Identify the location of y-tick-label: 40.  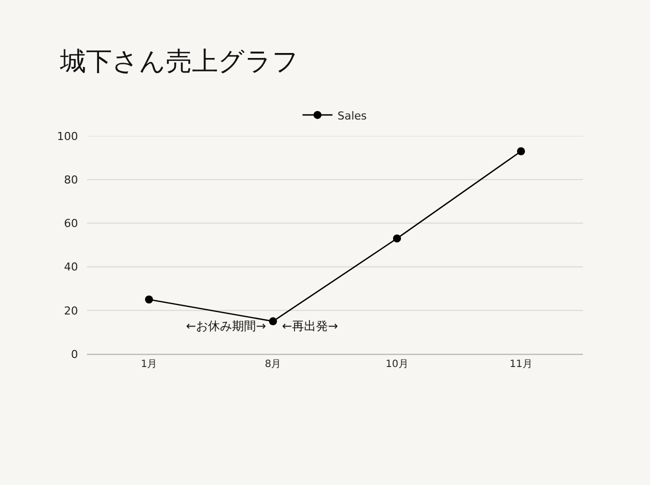
(71, 267).